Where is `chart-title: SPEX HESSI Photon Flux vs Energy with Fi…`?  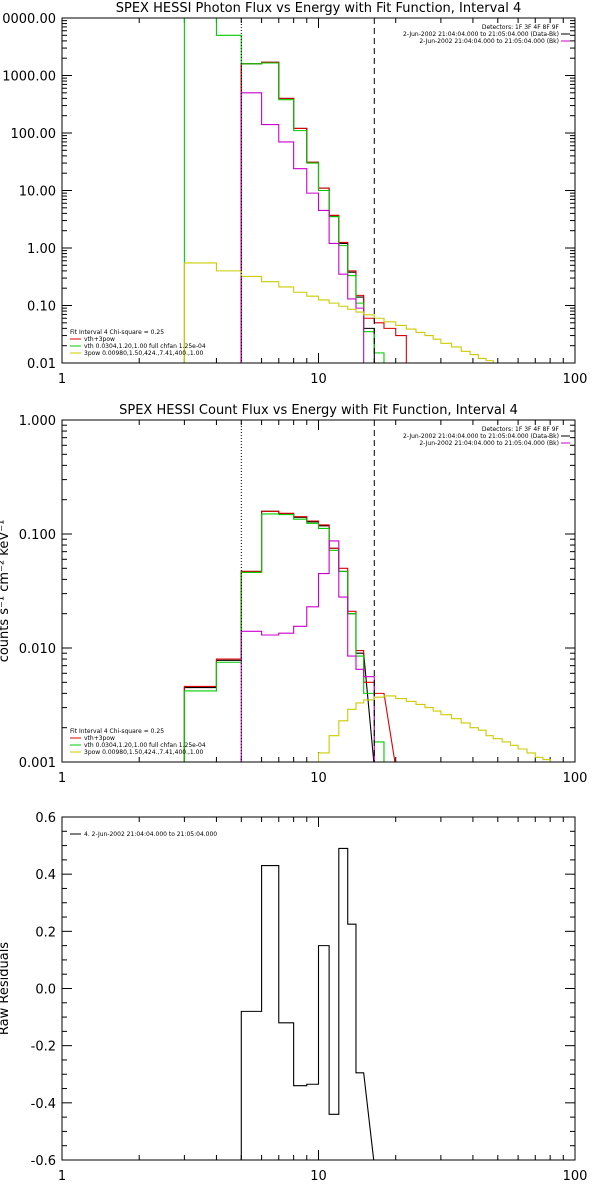 chart-title: SPEX HESSI Photon Flux vs Energy with Fi… is located at coordinates (319, 8).